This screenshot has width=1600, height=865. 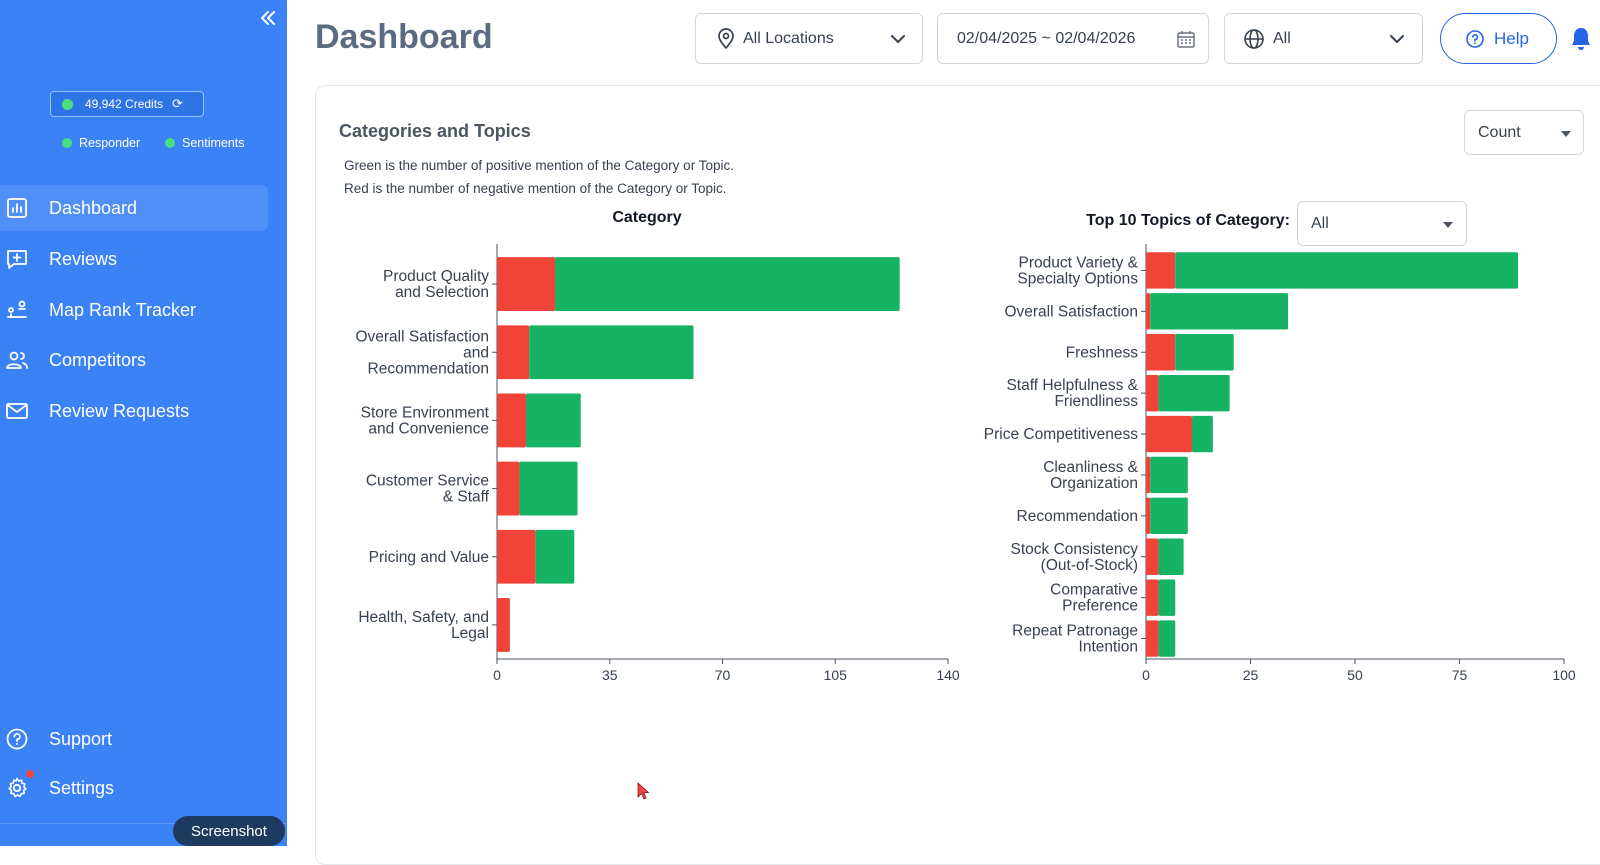 What do you see at coordinates (423, 625) in the screenshot?
I see `y-category-label: Health, Safety, and Legal` at bounding box center [423, 625].